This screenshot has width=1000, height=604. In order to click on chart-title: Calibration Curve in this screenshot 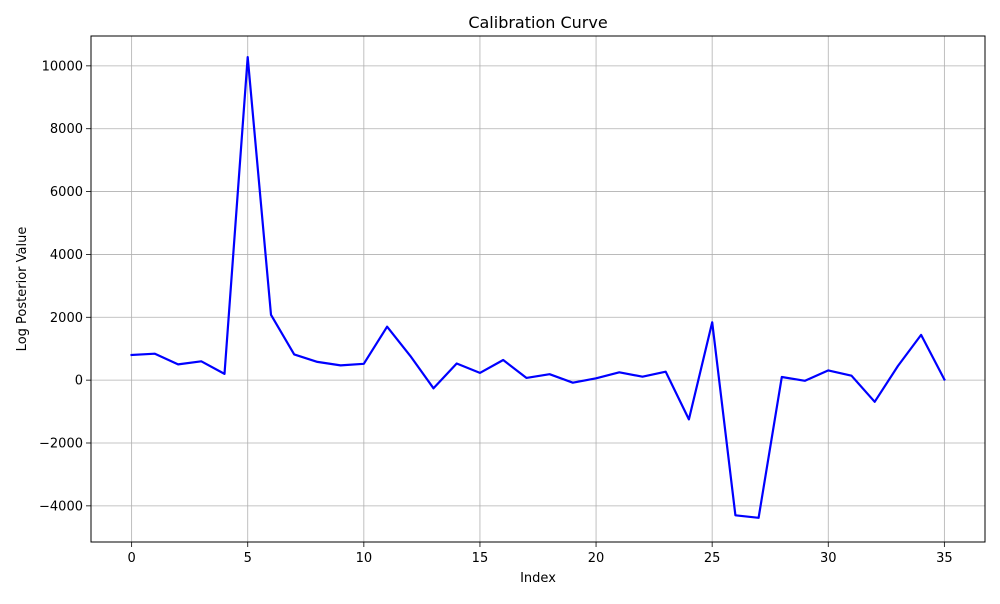, I will do `click(537, 22)`.